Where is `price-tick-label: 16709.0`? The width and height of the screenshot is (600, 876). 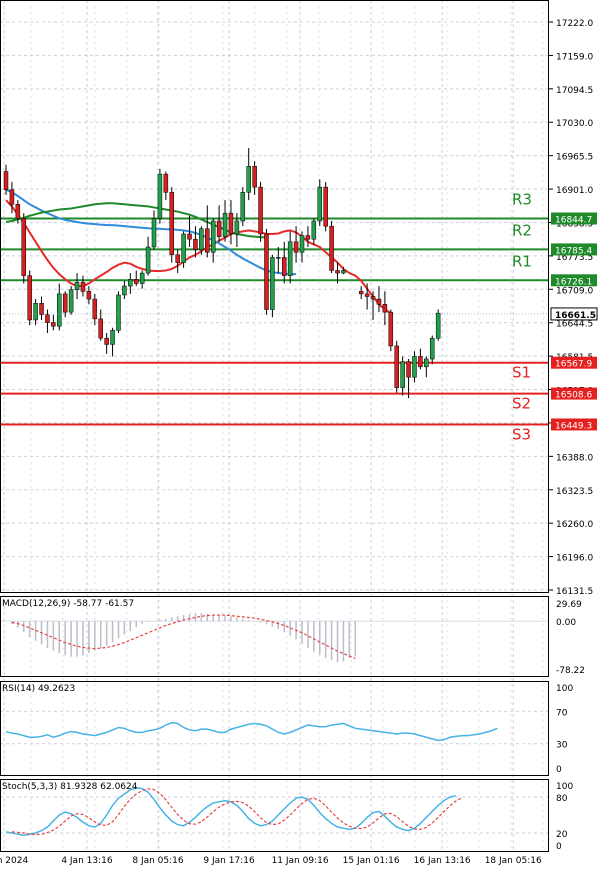
price-tick-label: 16709.0 is located at coordinates (574, 291).